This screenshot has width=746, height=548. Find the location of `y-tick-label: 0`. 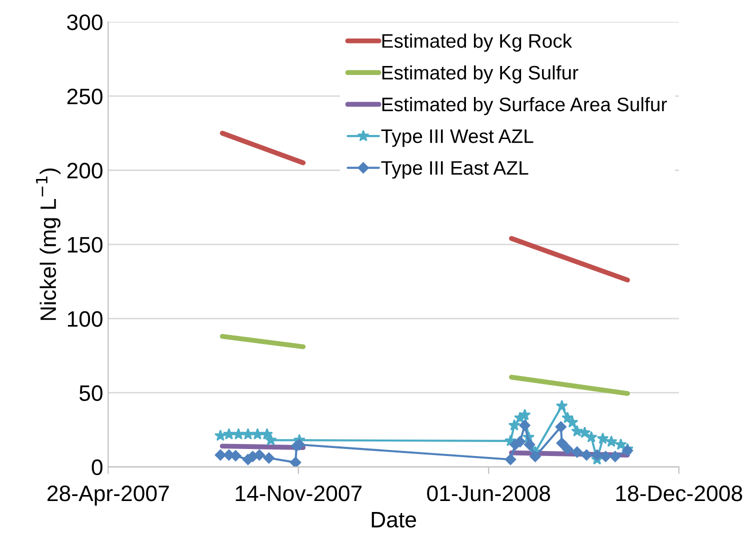

y-tick-label: 0 is located at coordinates (97, 467).